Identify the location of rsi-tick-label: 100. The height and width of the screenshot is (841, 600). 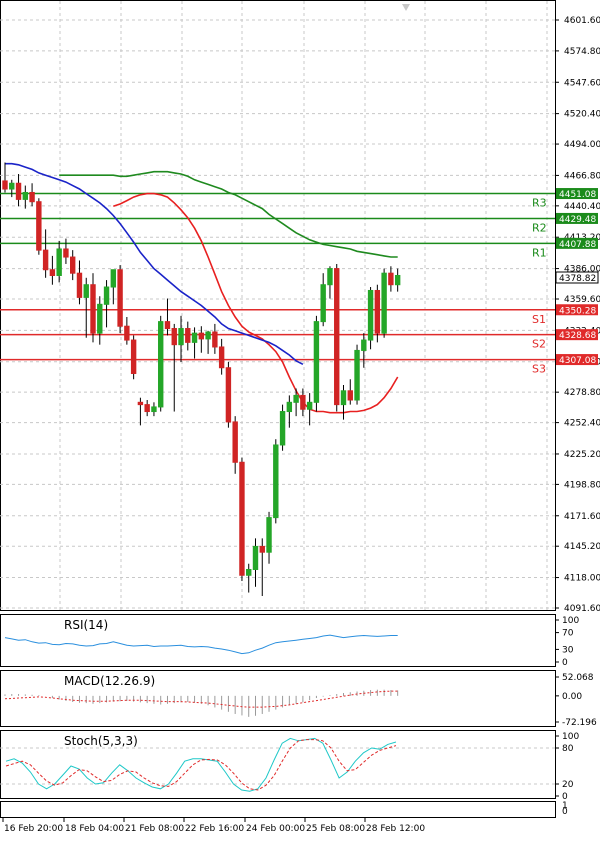
(570, 621).